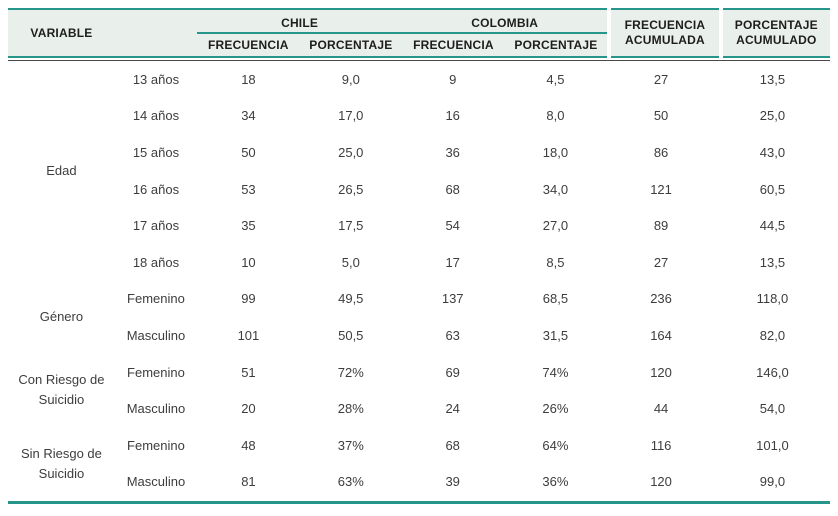  What do you see at coordinates (350, 79) in the screenshot?
I see `cell-chile-porcentaje: 9,0` at bounding box center [350, 79].